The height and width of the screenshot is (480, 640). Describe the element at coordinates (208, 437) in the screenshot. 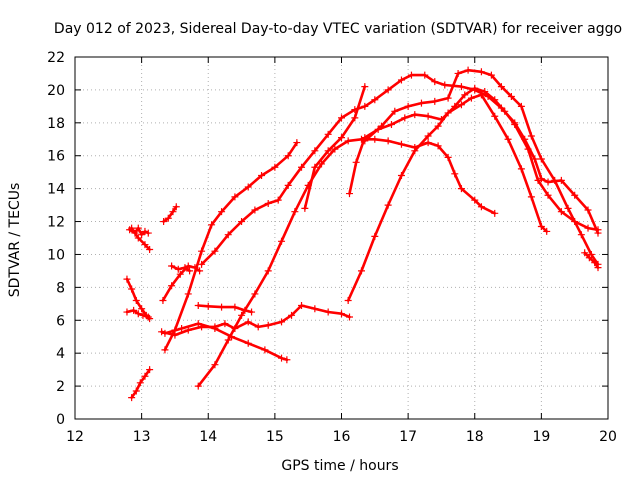

I see `x-tick-label: 14` at that location.